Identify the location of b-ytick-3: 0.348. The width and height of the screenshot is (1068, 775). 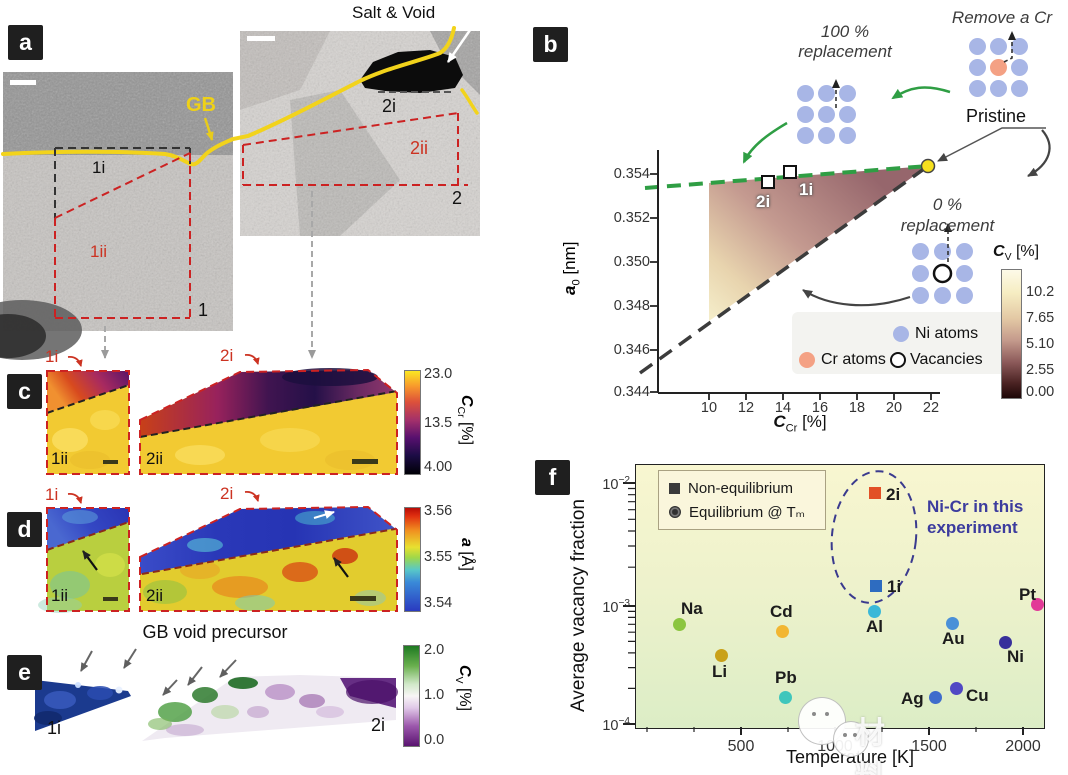
(631, 306).